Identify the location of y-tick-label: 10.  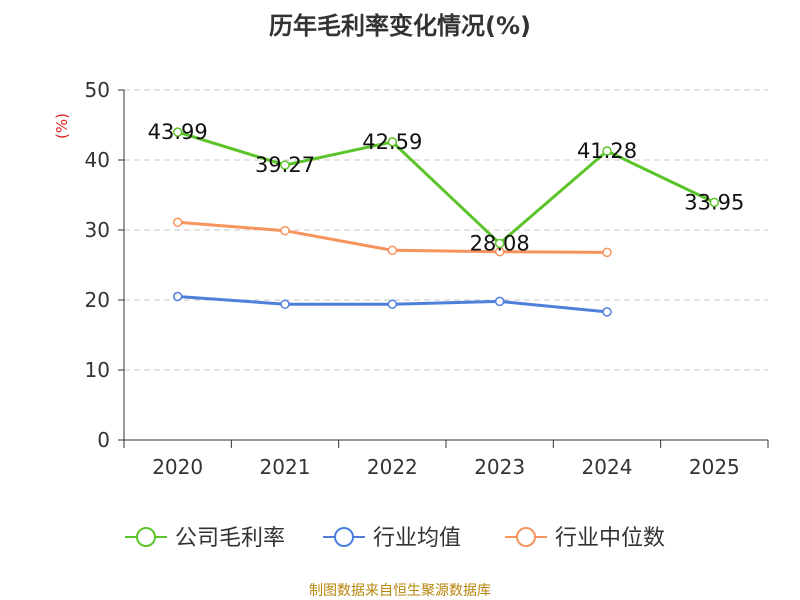
(97, 370).